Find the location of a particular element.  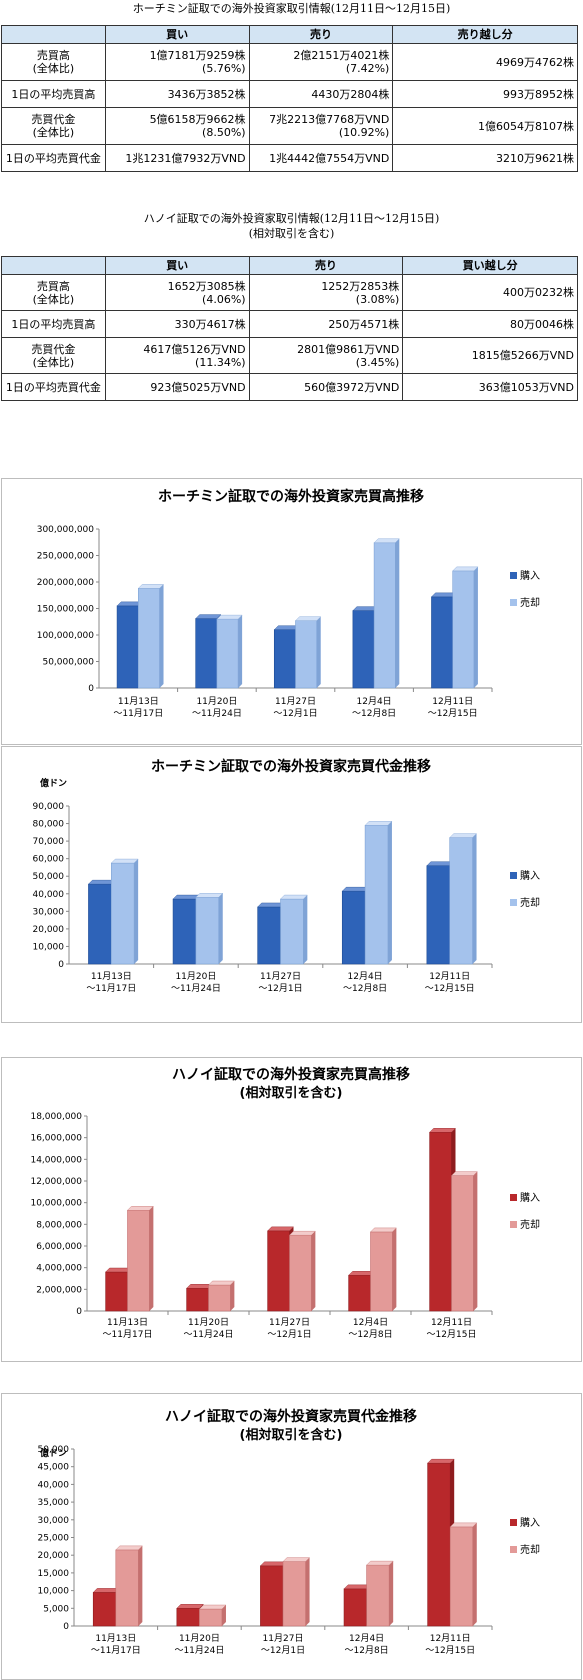

buy-cell: 923億5025万VND is located at coordinates (177, 387).